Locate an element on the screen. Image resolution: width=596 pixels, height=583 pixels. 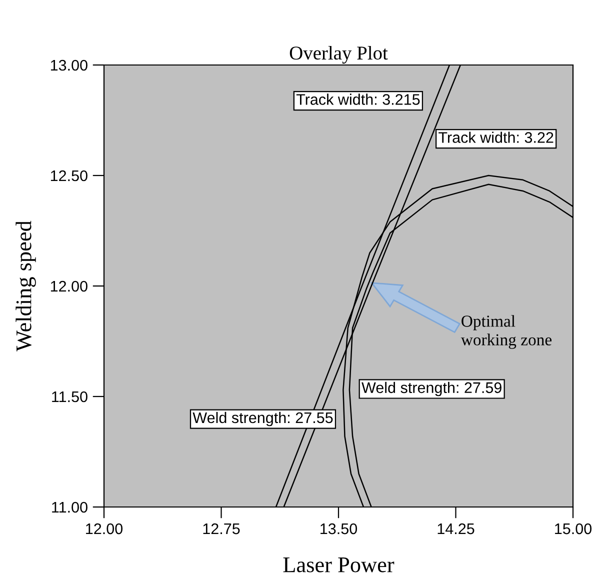
y-axis-title: Welding speed is located at coordinates (26, 286).